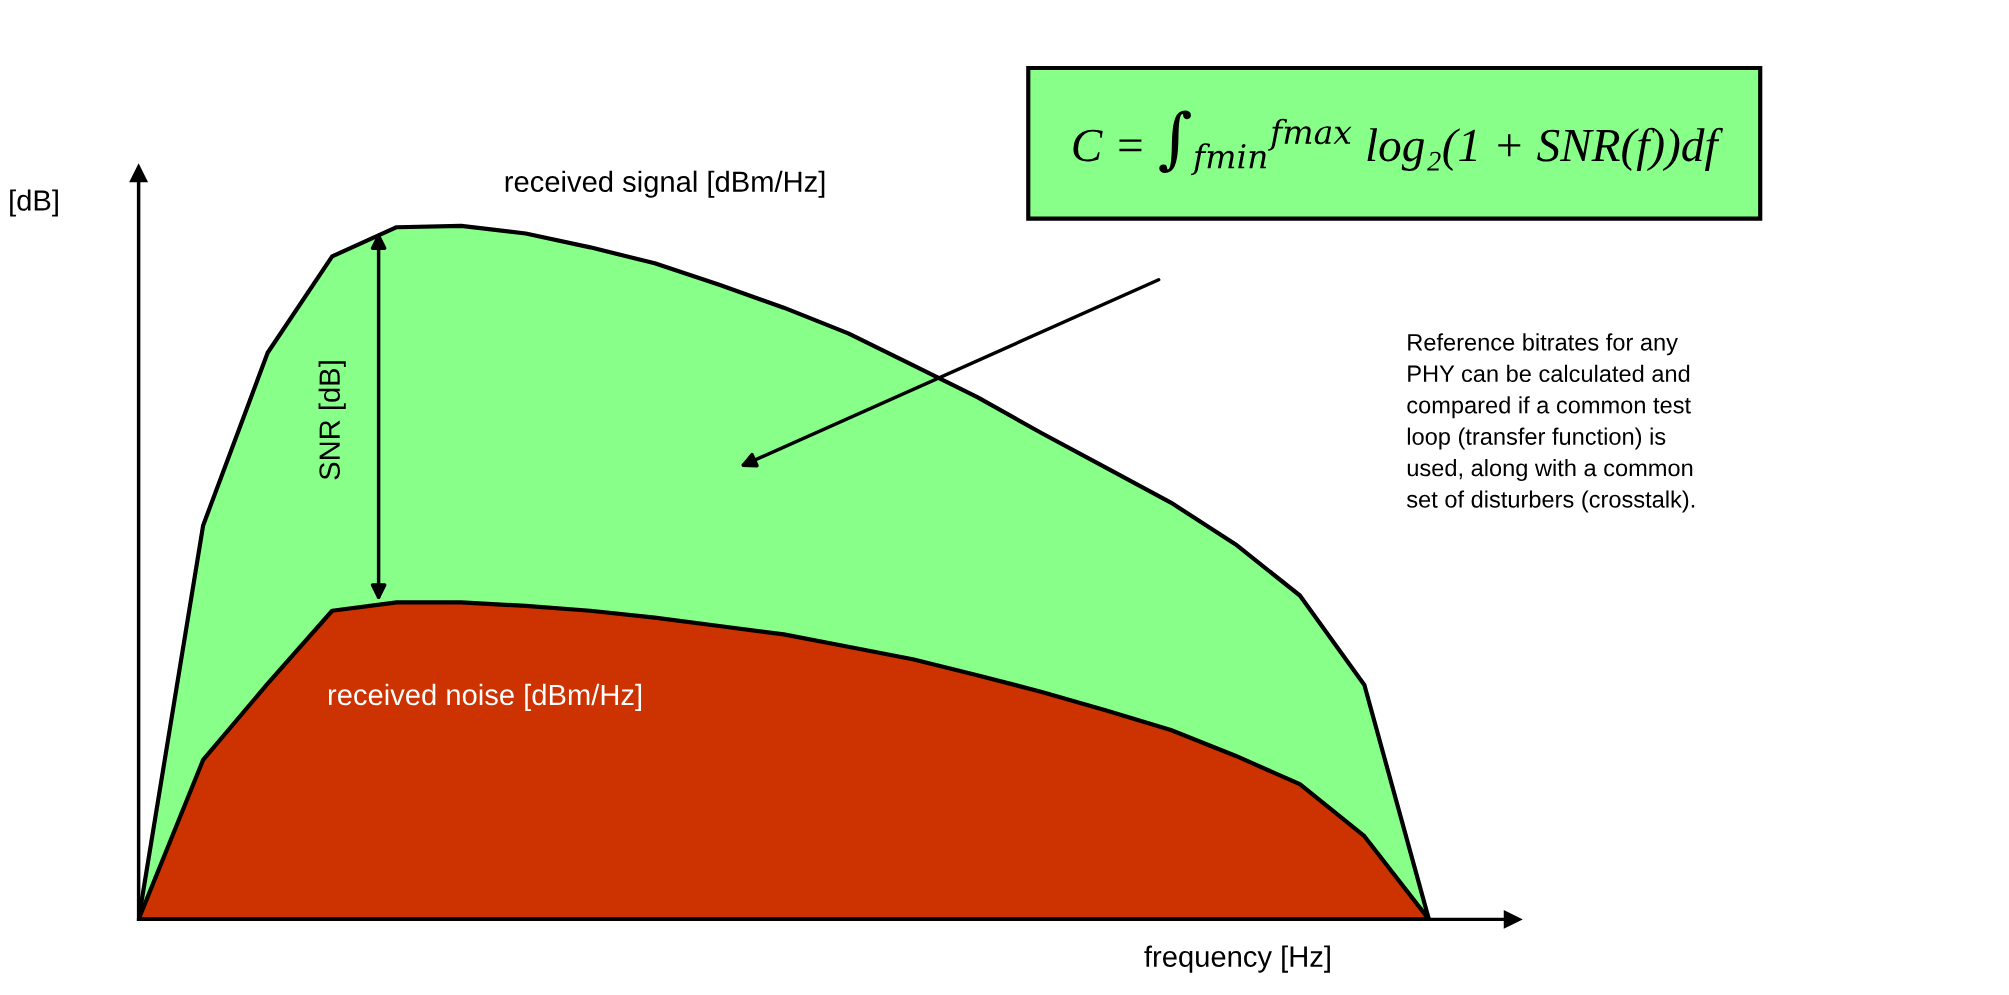  Describe the element at coordinates (34, 203) in the screenshot. I see `y-axis-title: [dB]` at that location.